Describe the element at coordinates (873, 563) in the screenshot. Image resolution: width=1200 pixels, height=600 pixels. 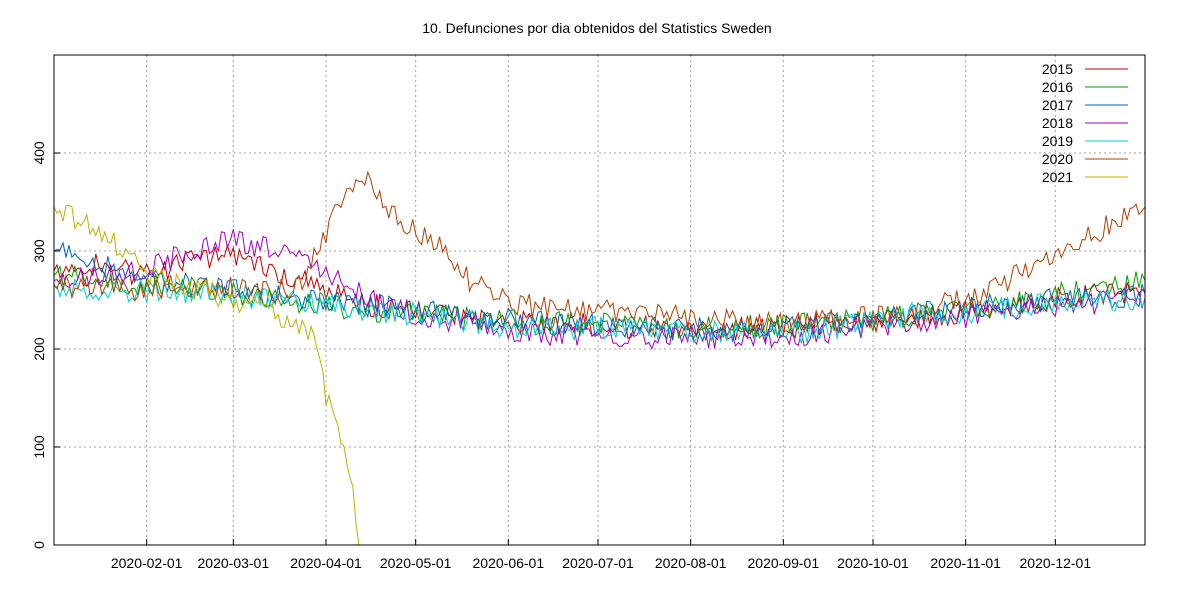
I see `x-tick-label: 2020-10-01` at that location.